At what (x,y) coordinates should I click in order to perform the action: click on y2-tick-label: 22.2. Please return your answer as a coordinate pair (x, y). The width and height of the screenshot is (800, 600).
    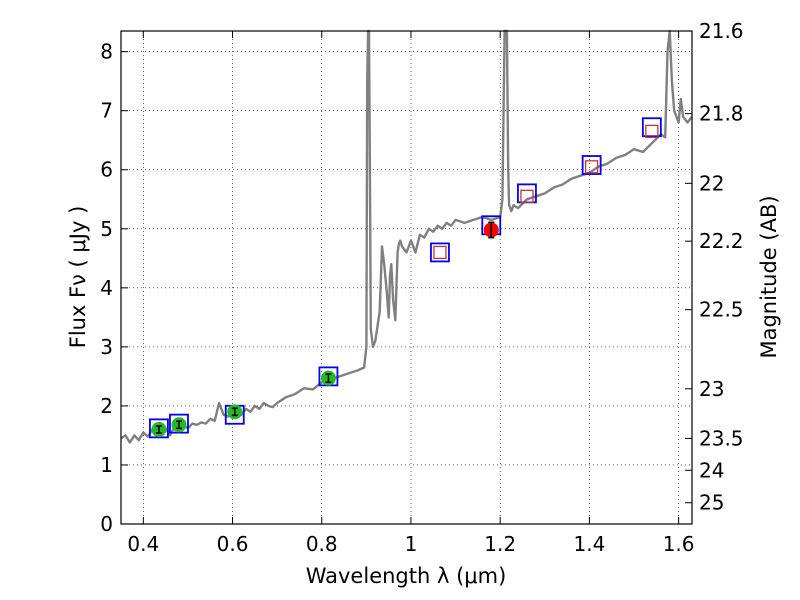
    Looking at the image, I should click on (721, 241).